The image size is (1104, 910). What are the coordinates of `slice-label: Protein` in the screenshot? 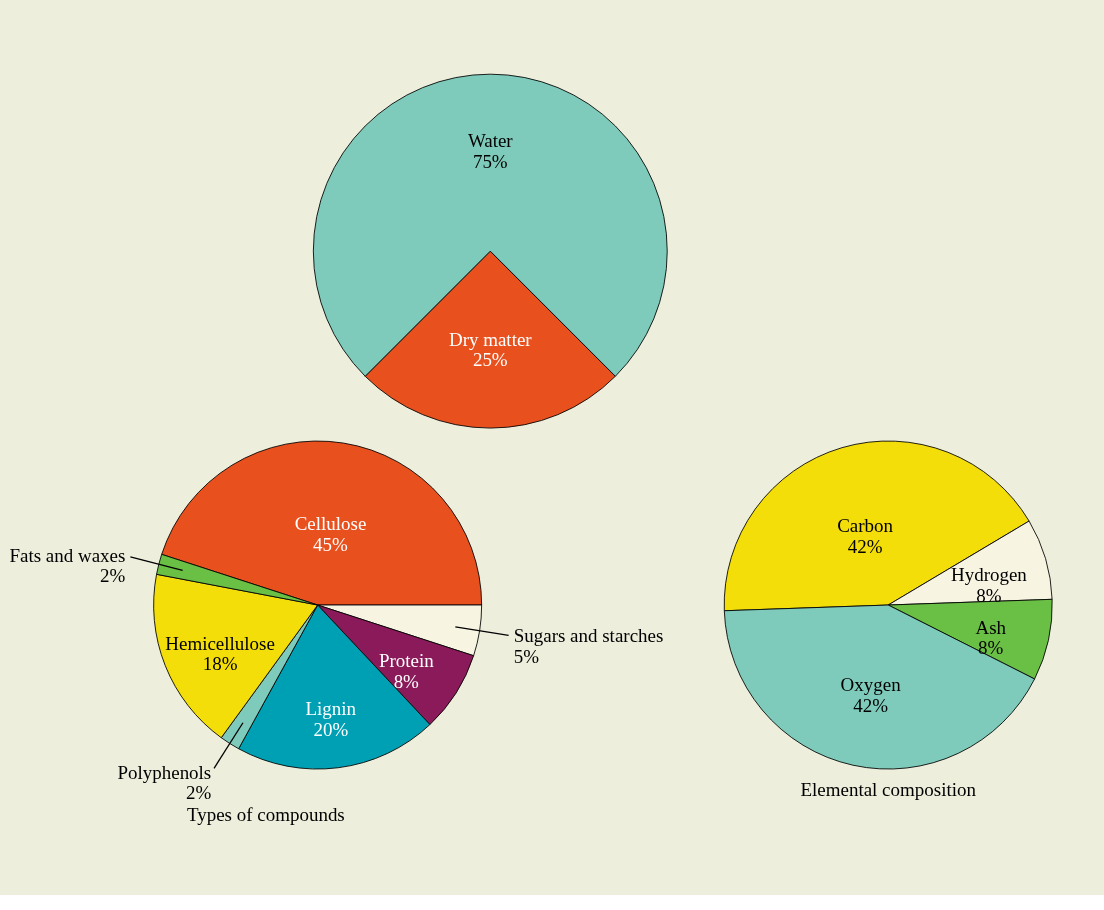 It's located at (406, 661).